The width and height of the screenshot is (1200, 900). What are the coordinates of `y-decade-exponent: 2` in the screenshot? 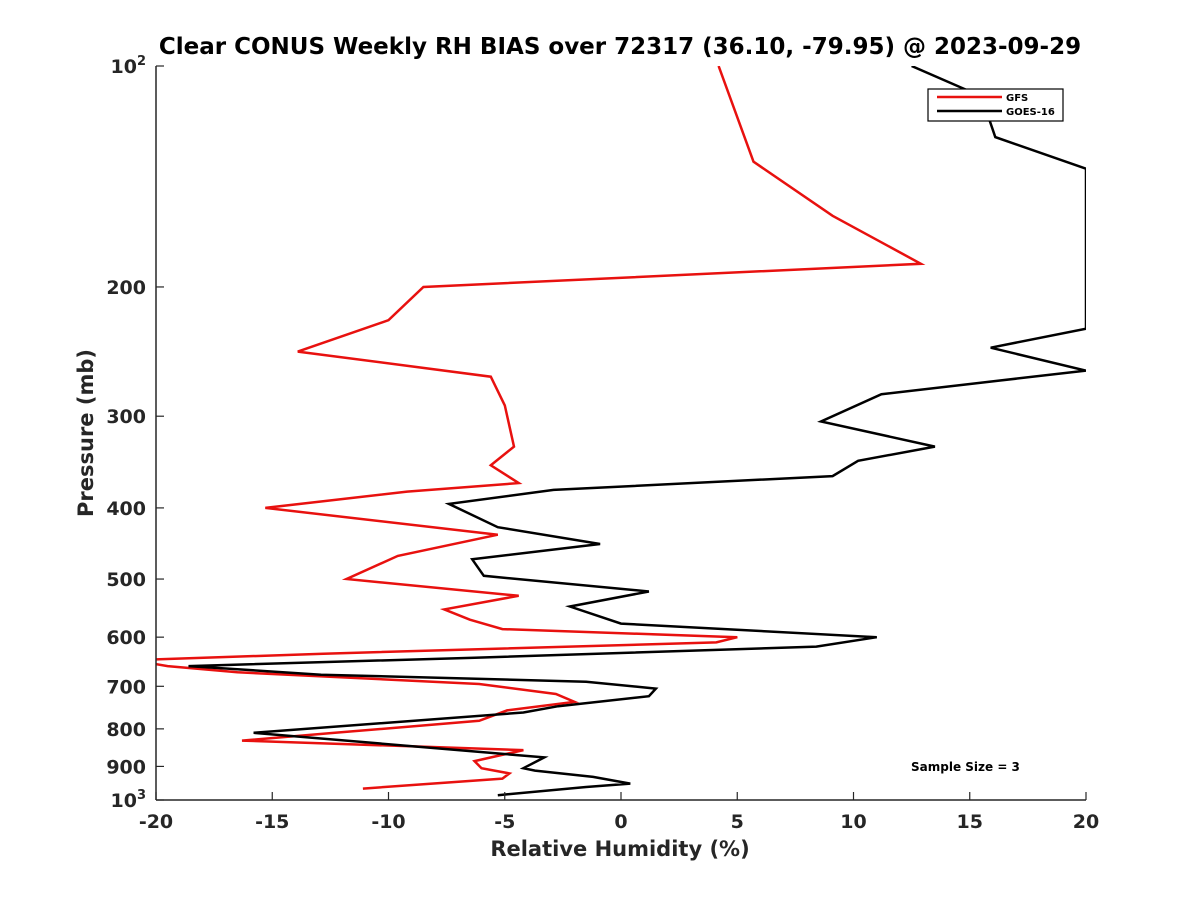 It's located at (141, 61).